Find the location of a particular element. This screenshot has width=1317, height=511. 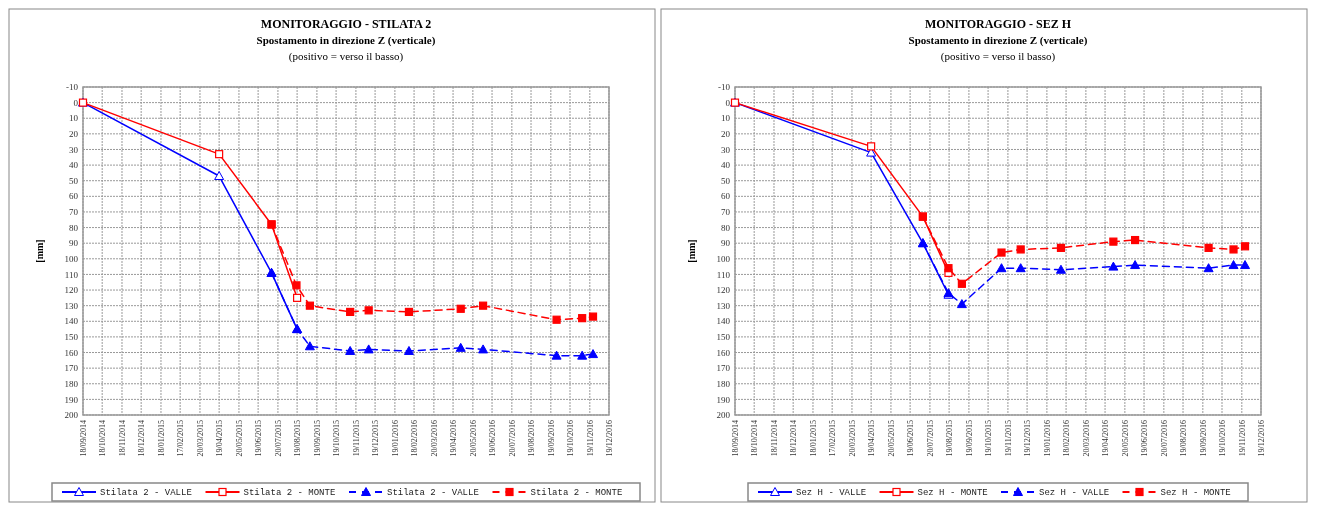

y-tick-label: 20 is located at coordinates (74, 134).